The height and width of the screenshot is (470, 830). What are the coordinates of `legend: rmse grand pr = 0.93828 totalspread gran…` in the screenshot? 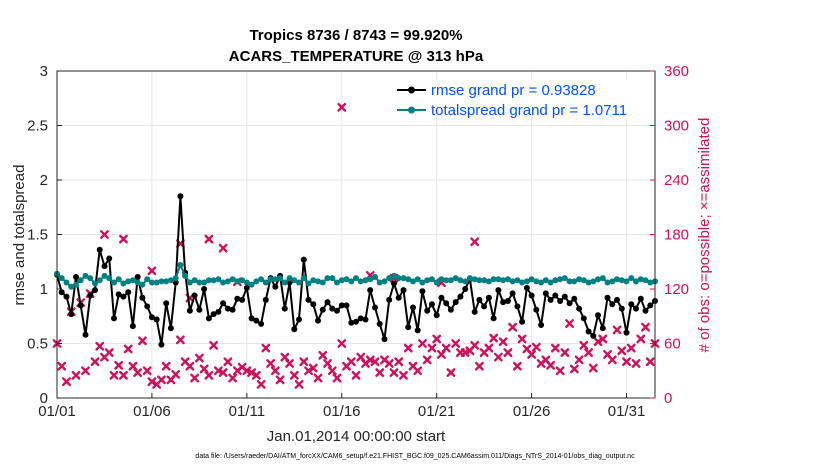 It's located at (519, 99).